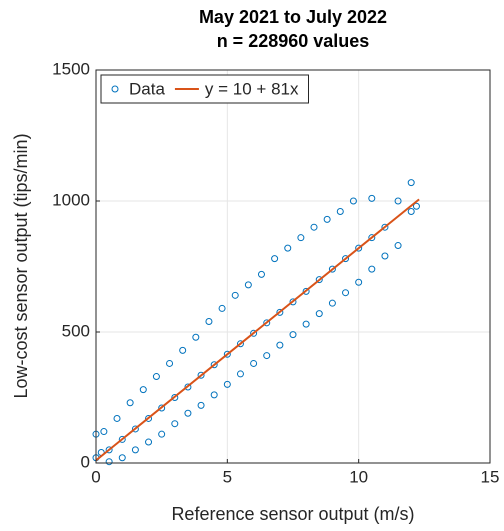 Image resolution: width=504 pixels, height=531 pixels. I want to click on x-tick-label: 15, so click(490, 476).